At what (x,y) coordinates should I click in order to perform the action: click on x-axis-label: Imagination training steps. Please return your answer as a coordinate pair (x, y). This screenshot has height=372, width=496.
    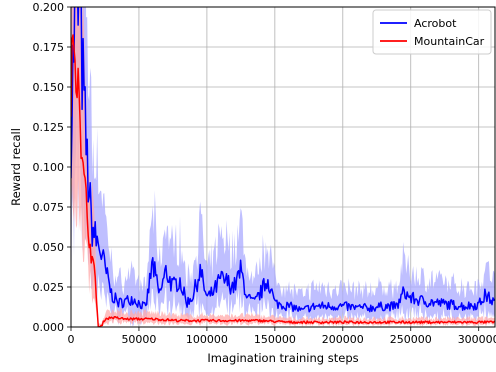
    Looking at the image, I should click on (282, 358).